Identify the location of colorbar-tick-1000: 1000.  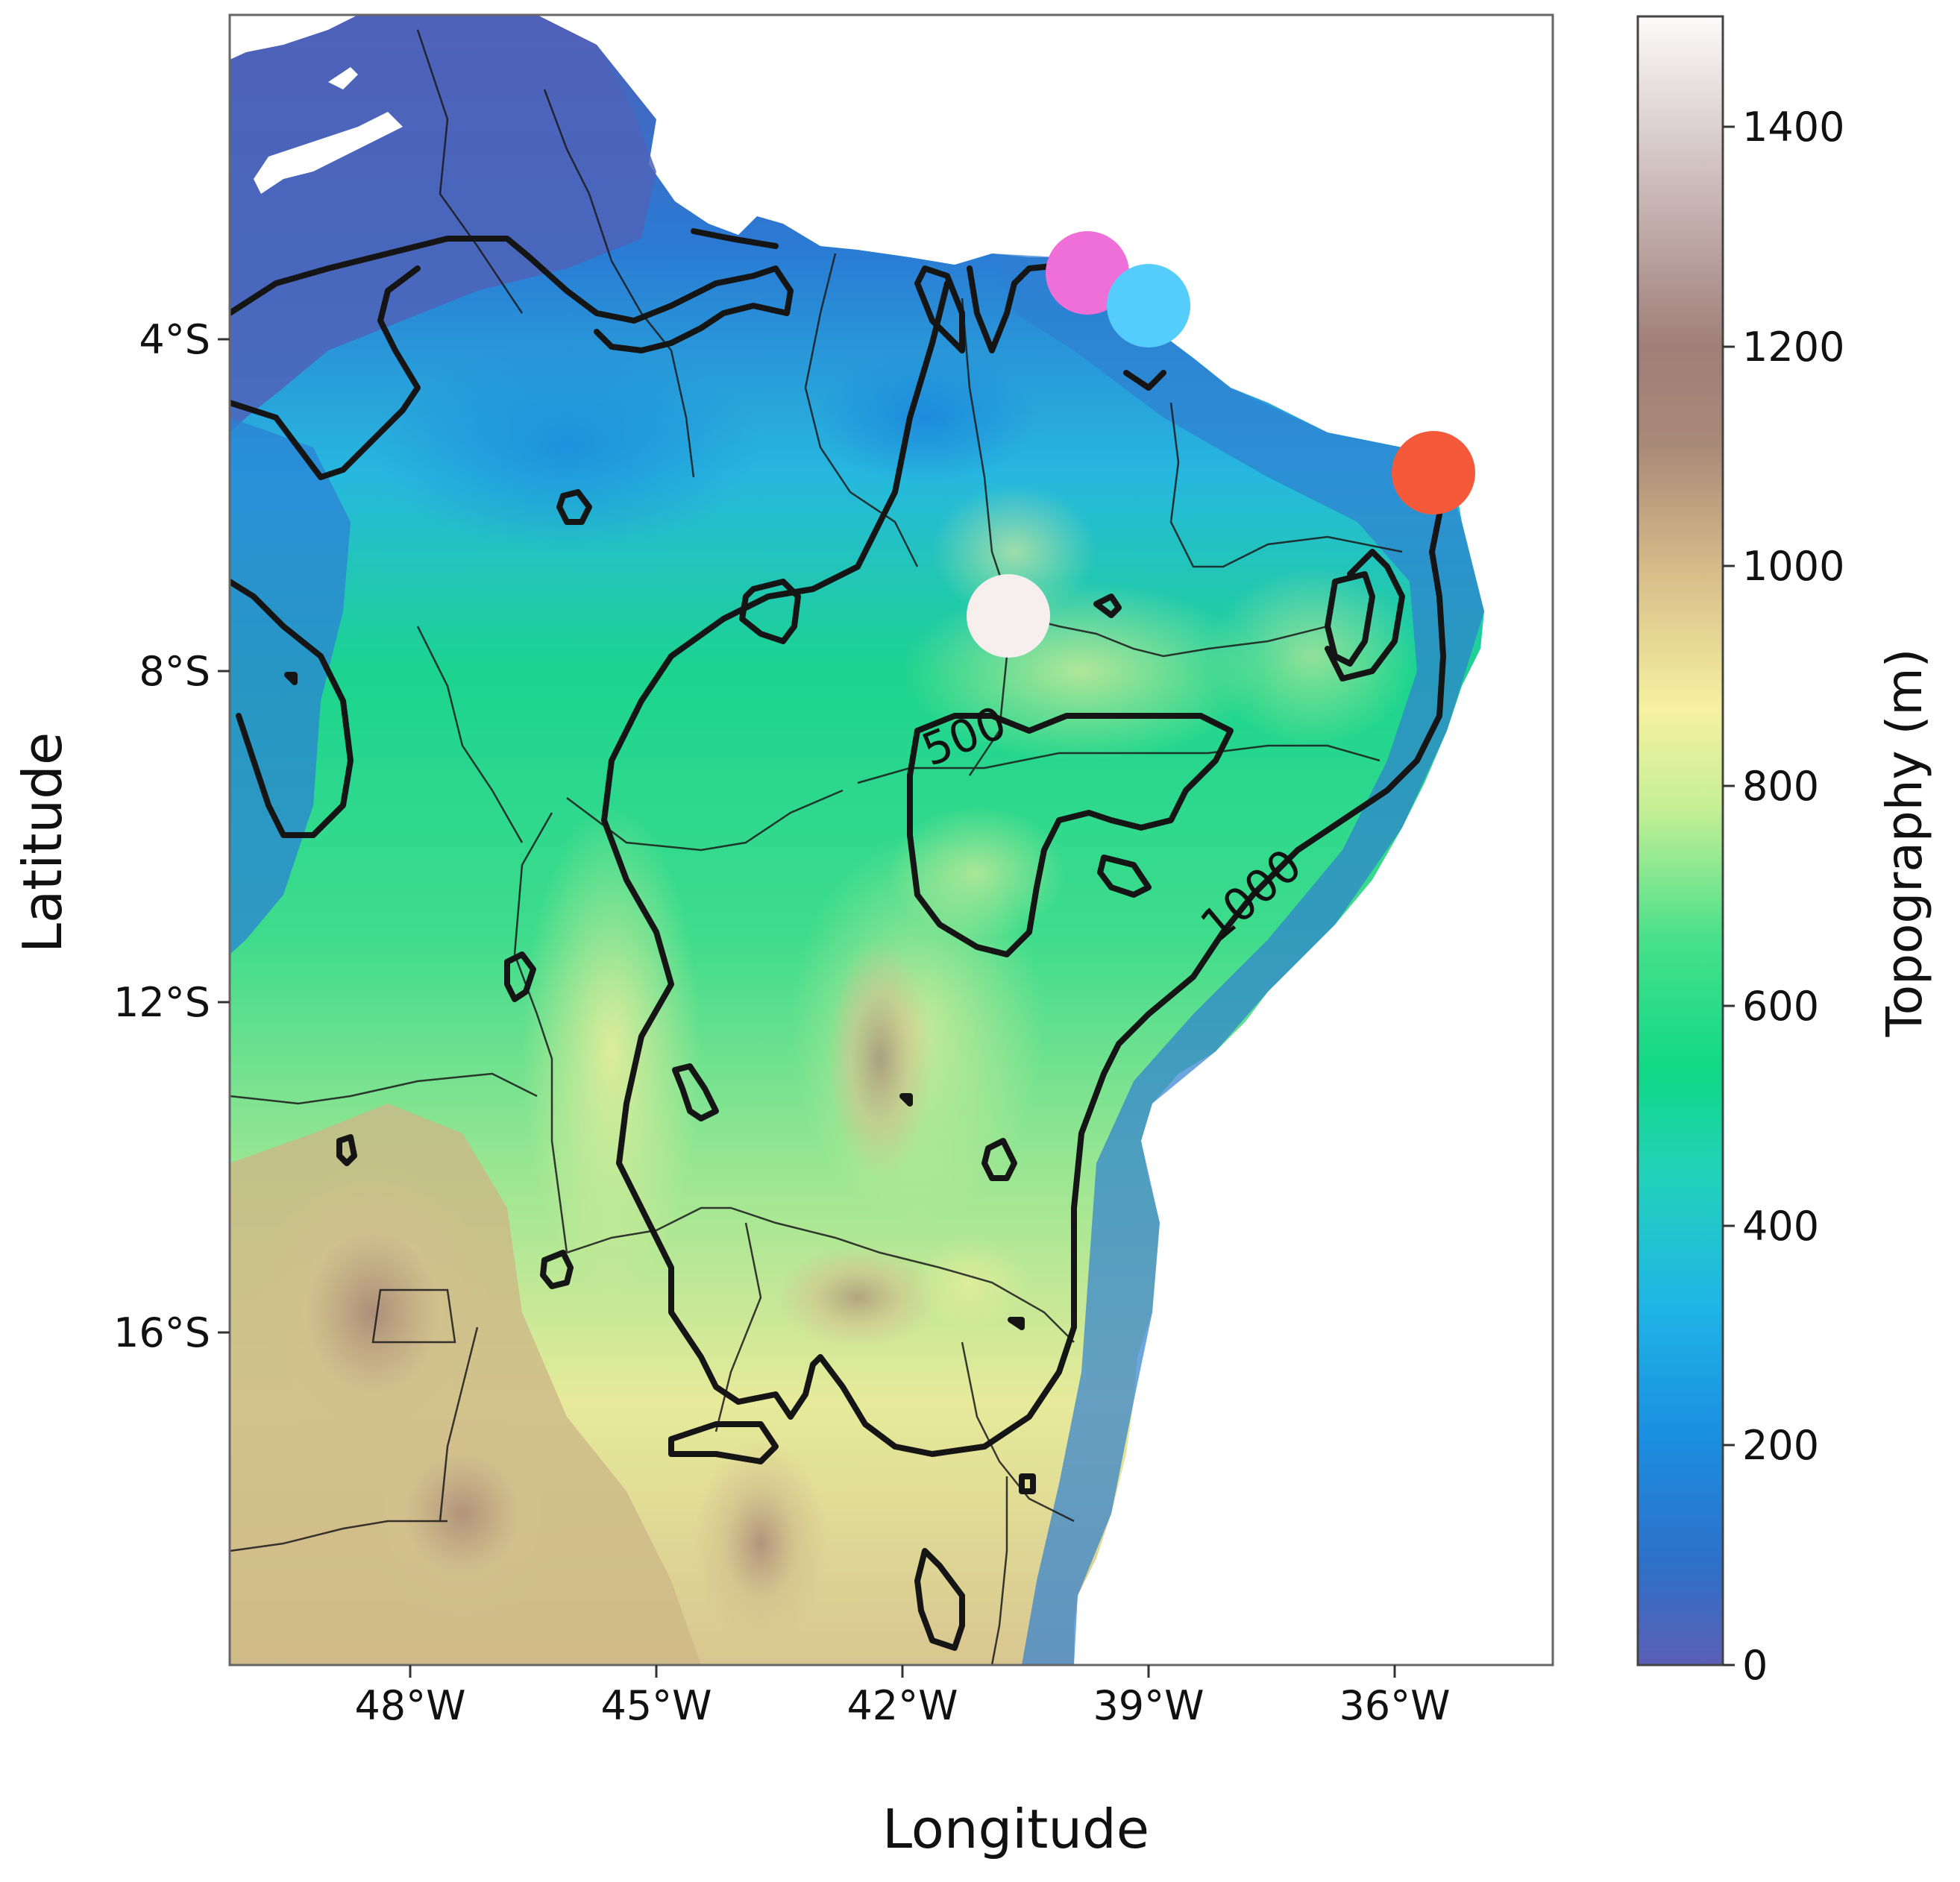
(1793, 566).